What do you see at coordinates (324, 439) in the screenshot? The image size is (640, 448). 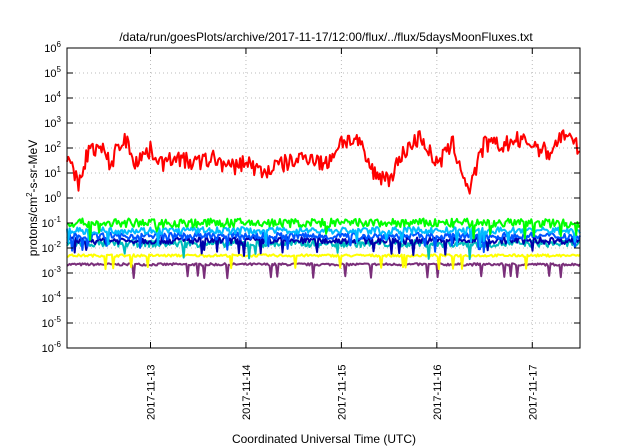 I see `x-axis-label: Coordinated Universal Time (UTC)` at bounding box center [324, 439].